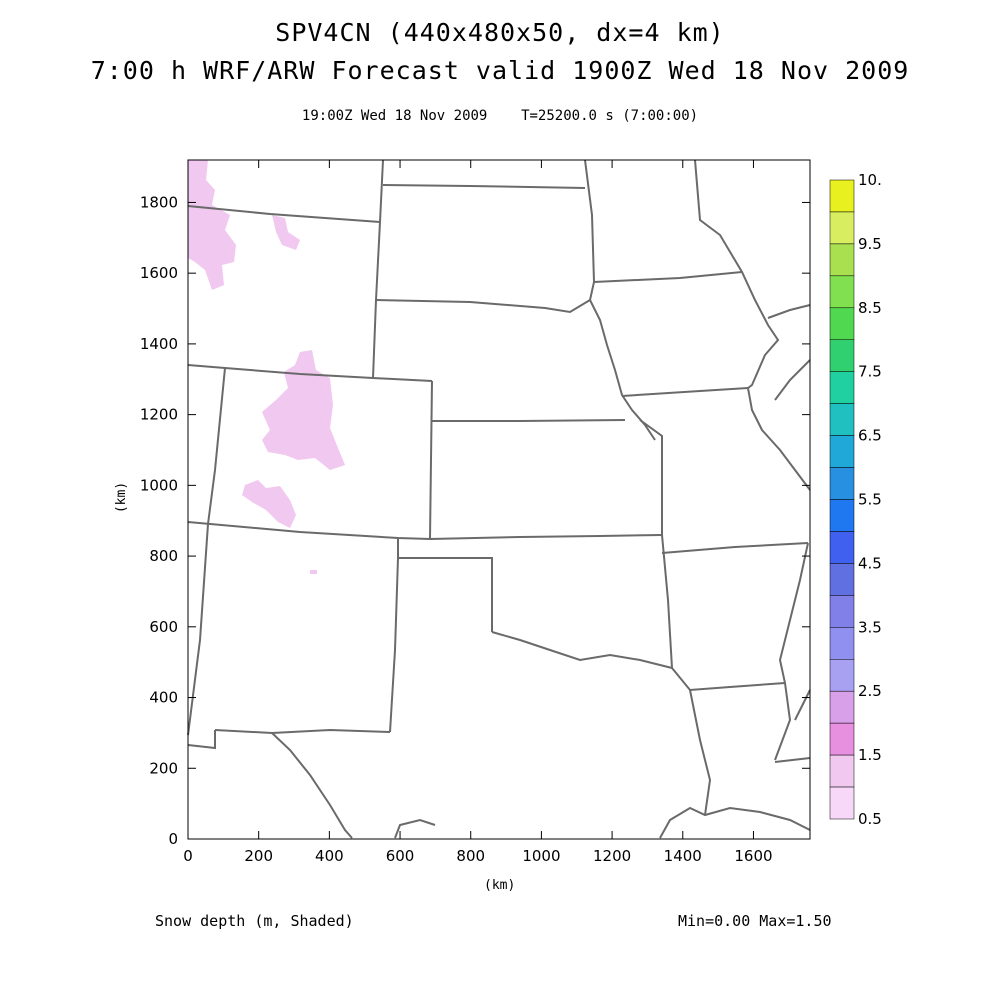  Describe the element at coordinates (612, 856) in the screenshot. I see `x-tick-label: 1200` at that location.